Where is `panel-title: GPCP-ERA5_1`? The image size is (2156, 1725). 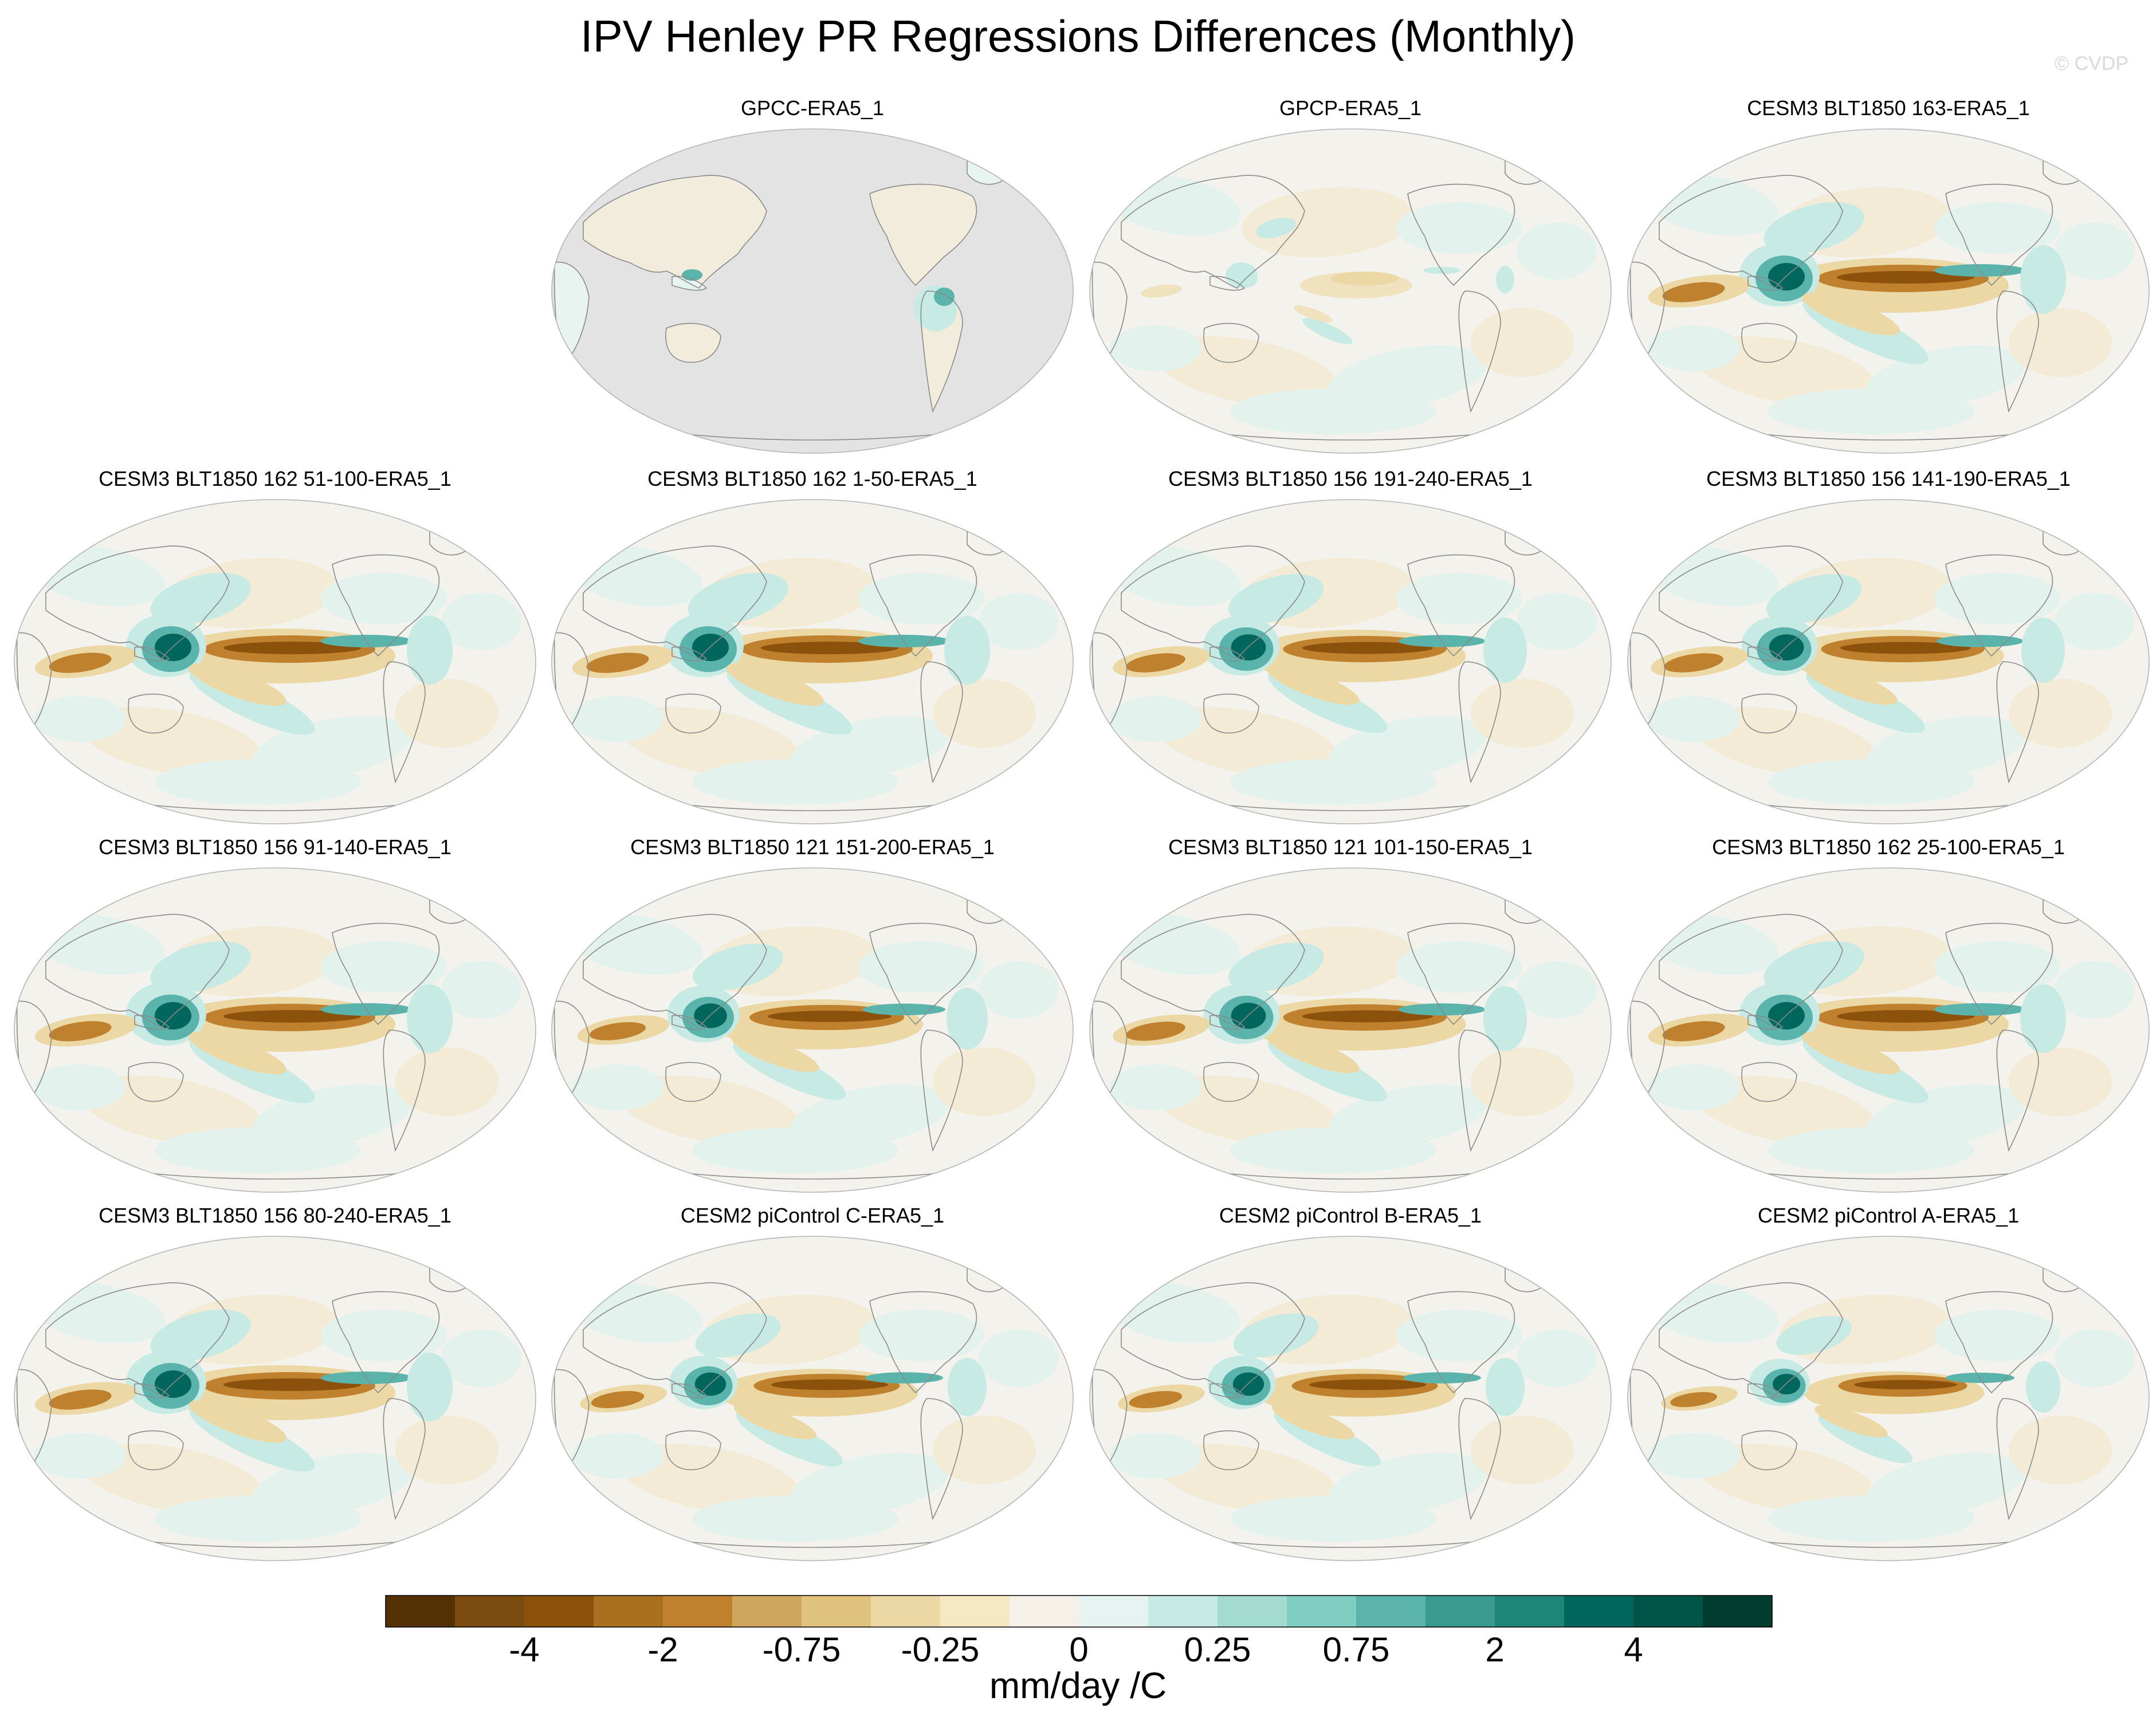
panel-title: GPCP-ERA5_1 is located at coordinates (1350, 108).